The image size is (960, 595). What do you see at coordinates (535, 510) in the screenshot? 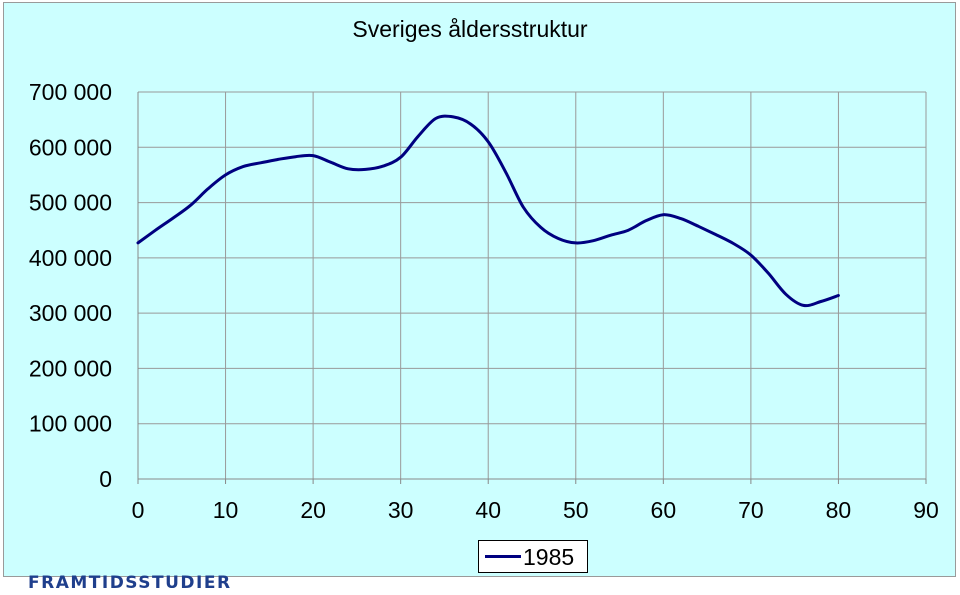
I see `x-tick-labels: 0 10 20 30 40 50 60 70 80 90` at bounding box center [535, 510].